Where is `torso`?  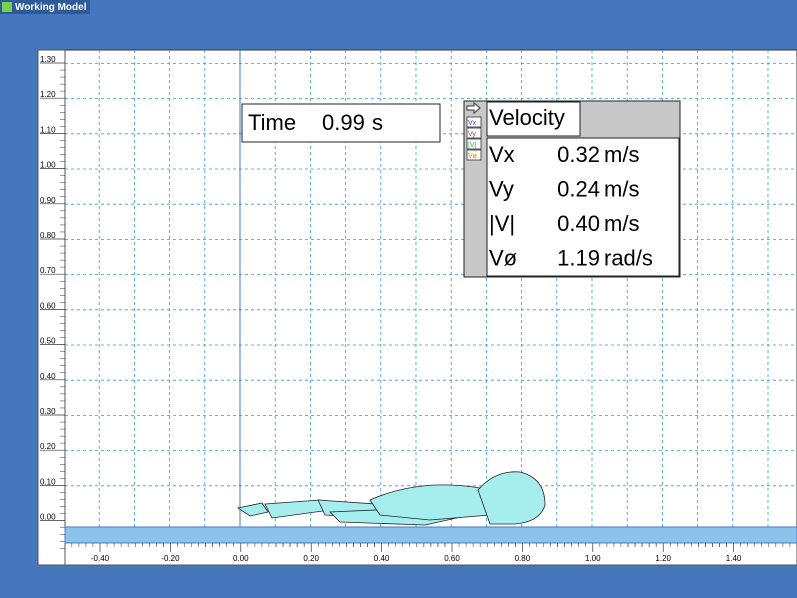 torso is located at coordinates (430, 502).